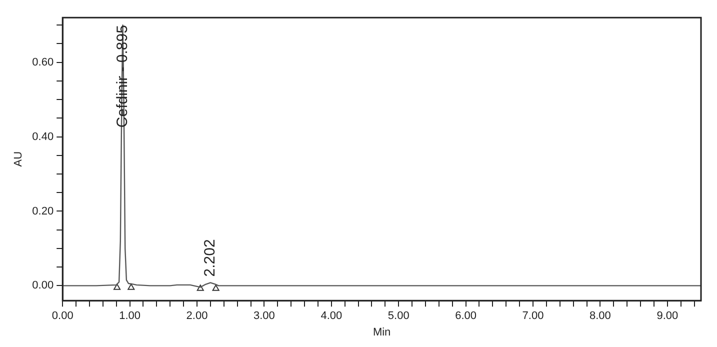  What do you see at coordinates (399, 316) in the screenshot?
I see `x-tick-label: 5.00` at bounding box center [399, 316].